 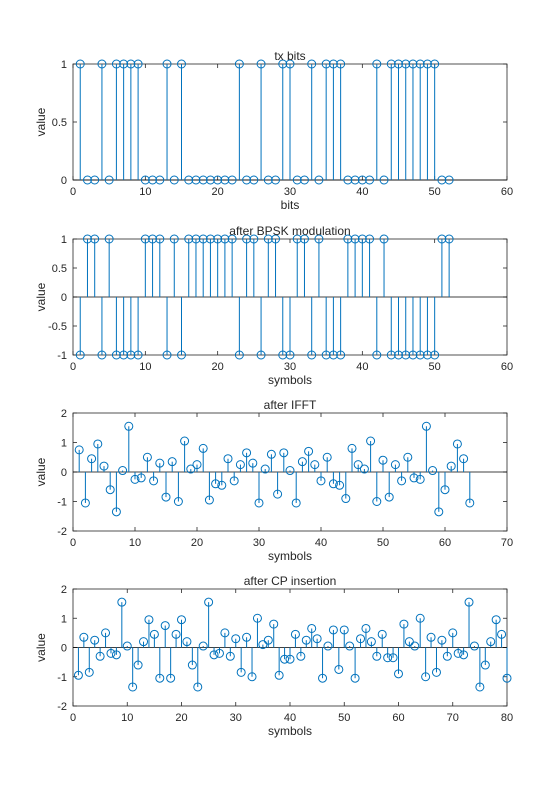 What do you see at coordinates (127, 718) in the screenshot?
I see `x-tick-label: 10` at bounding box center [127, 718].